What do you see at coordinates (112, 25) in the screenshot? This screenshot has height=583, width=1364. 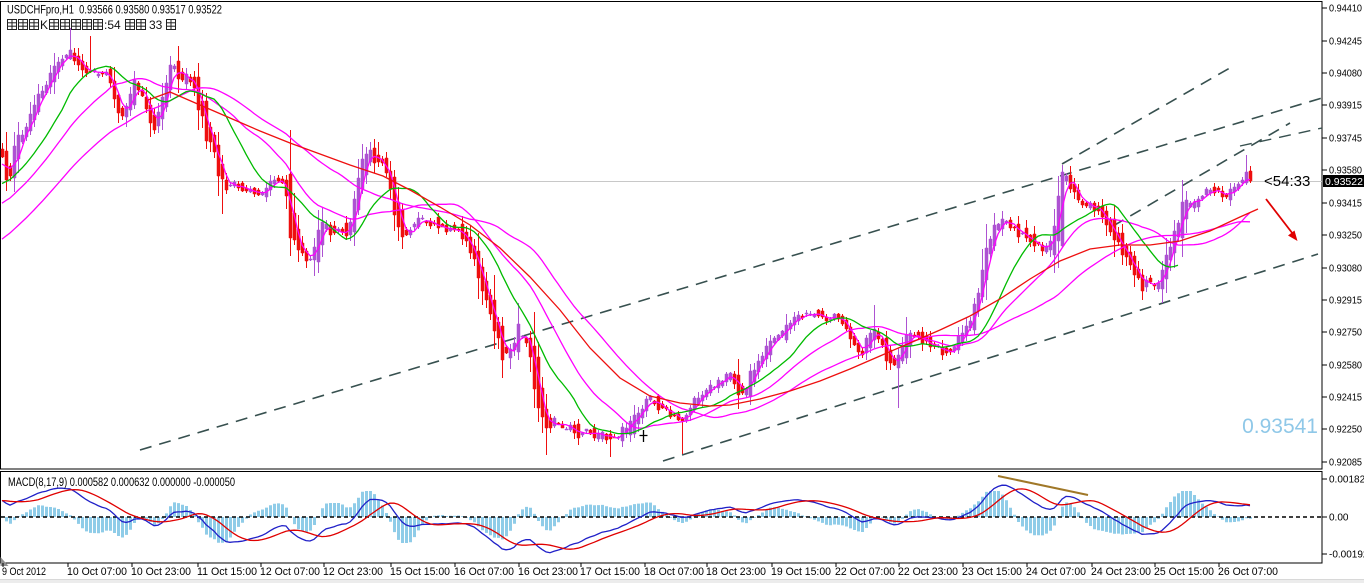 I see `svg-text: :54` at bounding box center [112, 25].